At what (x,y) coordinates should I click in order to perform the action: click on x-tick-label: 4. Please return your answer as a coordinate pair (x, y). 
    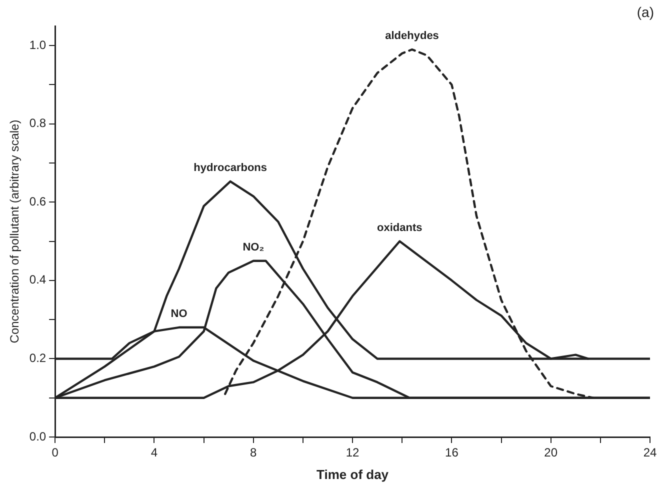
    Looking at the image, I should click on (154, 453).